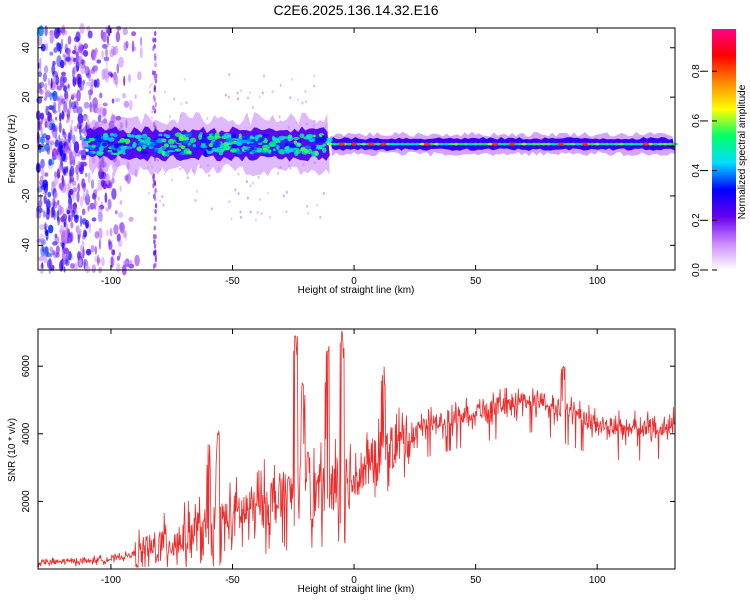  Describe the element at coordinates (696, 170) in the screenshot. I see `colorbar-tick-label: 0.4` at that location.